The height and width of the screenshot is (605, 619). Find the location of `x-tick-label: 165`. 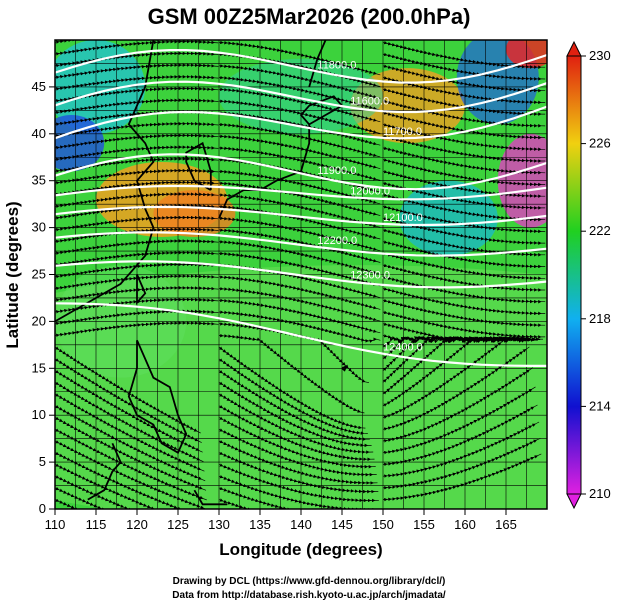

x-tick-label: 165 is located at coordinates (506, 524).